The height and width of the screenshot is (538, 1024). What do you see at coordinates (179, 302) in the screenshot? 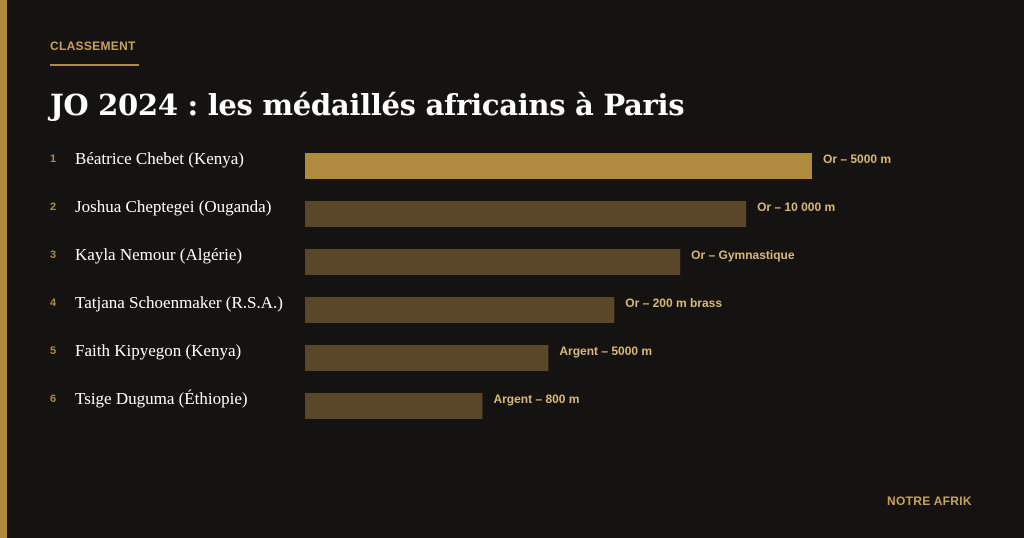
I see `athlete-name: Tatjana Schoenmaker (R.S.A.)` at bounding box center [179, 302].